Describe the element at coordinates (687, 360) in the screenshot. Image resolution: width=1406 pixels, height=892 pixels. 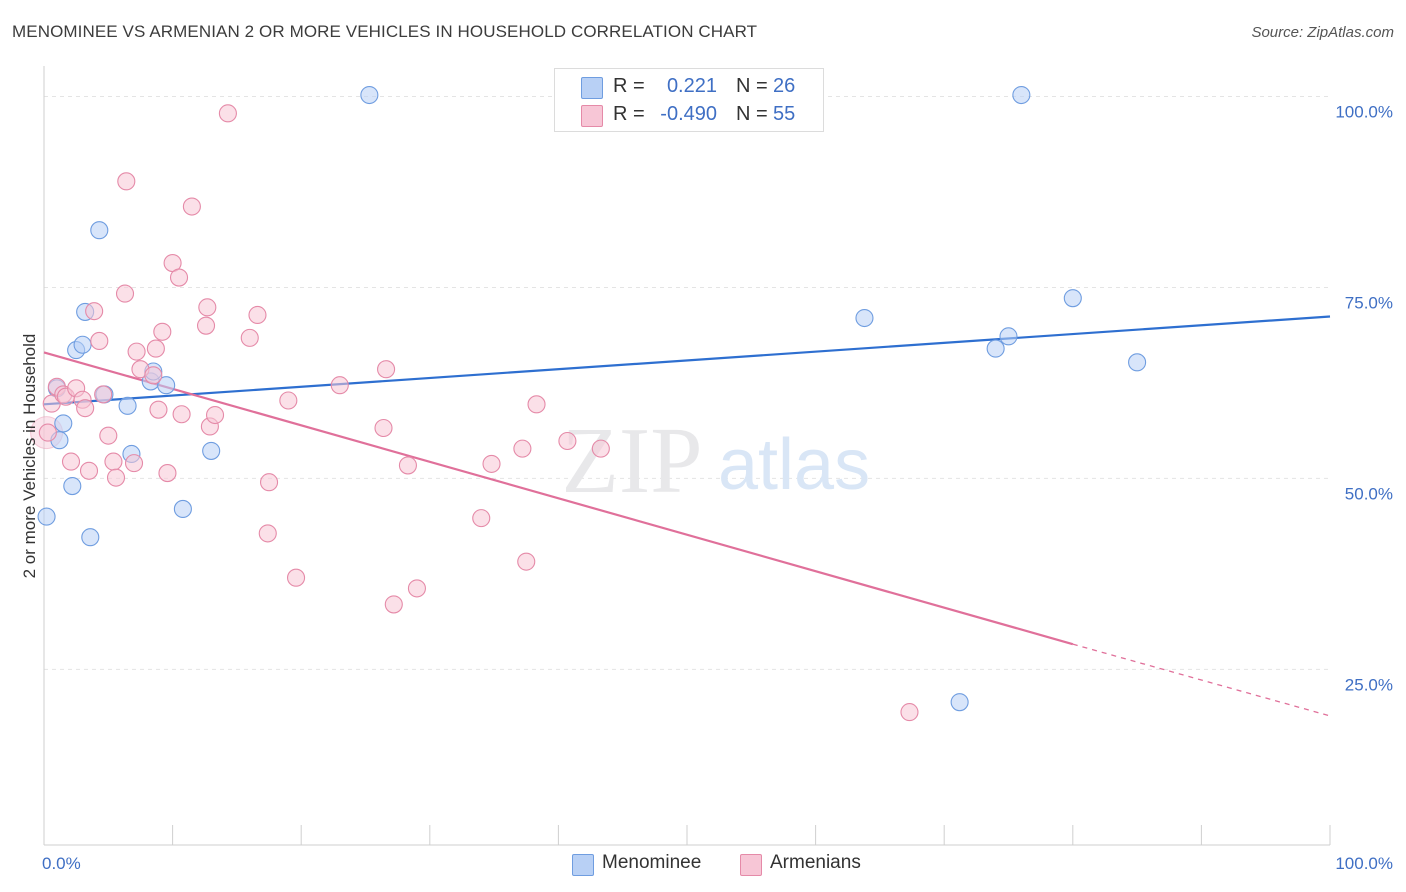
I see `trend-line-menominee` at that location.